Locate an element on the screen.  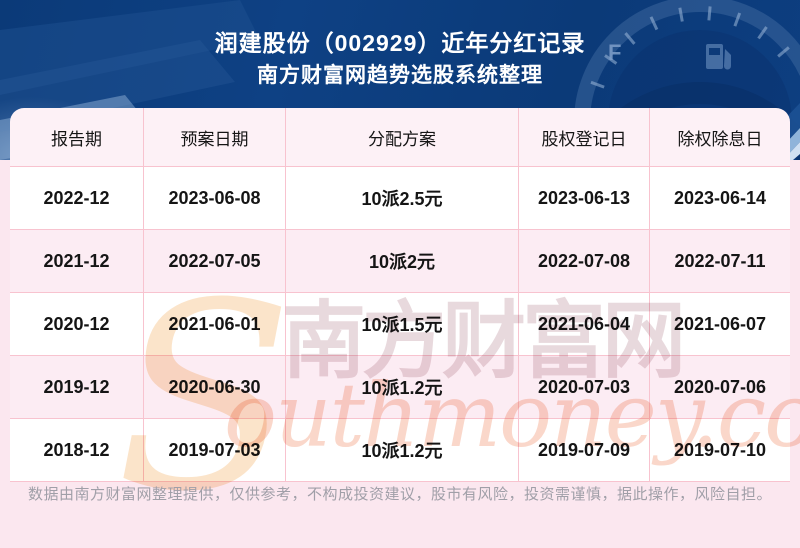
table-cell: 2019-07-03 is located at coordinates (214, 450).